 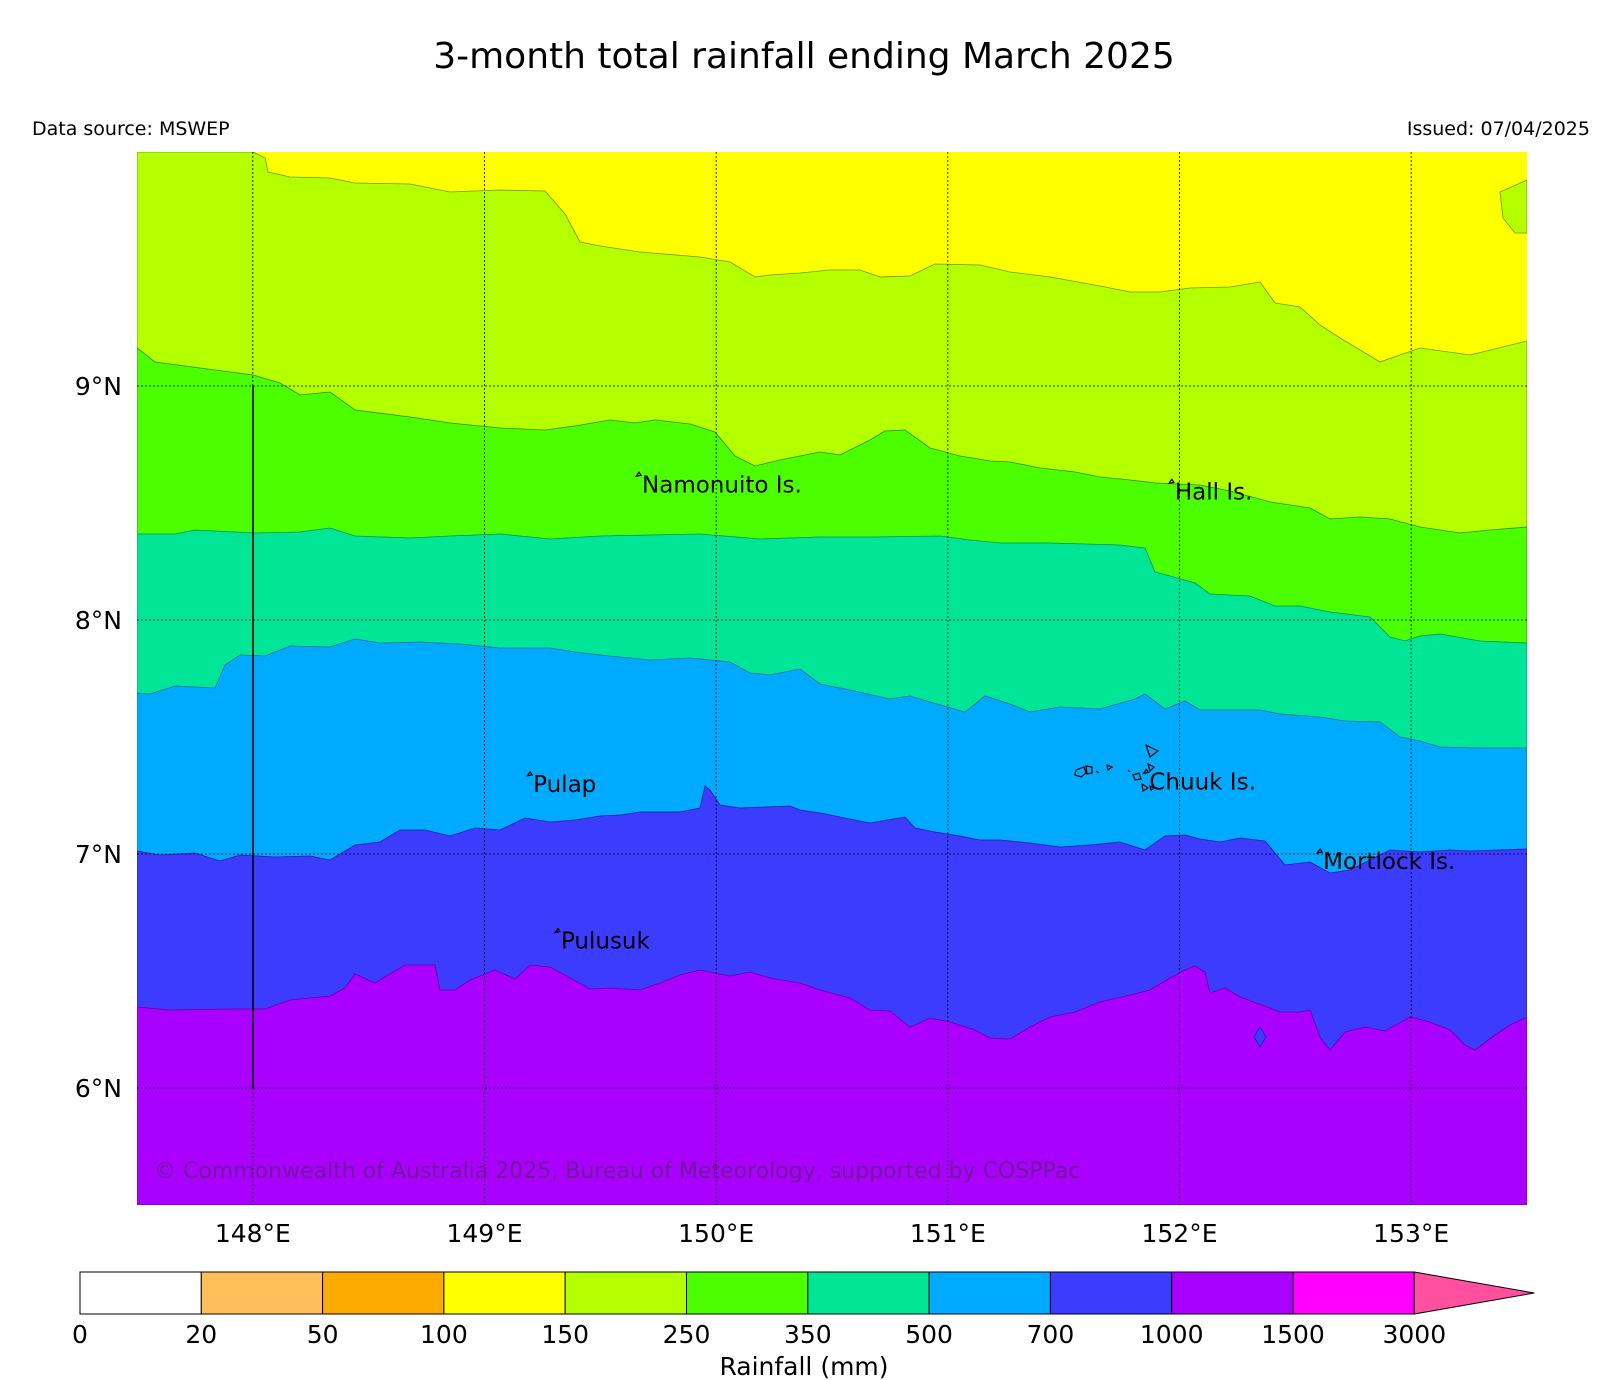 What do you see at coordinates (1411, 1233) in the screenshot?
I see `lon-tick-label: 153°E` at bounding box center [1411, 1233].